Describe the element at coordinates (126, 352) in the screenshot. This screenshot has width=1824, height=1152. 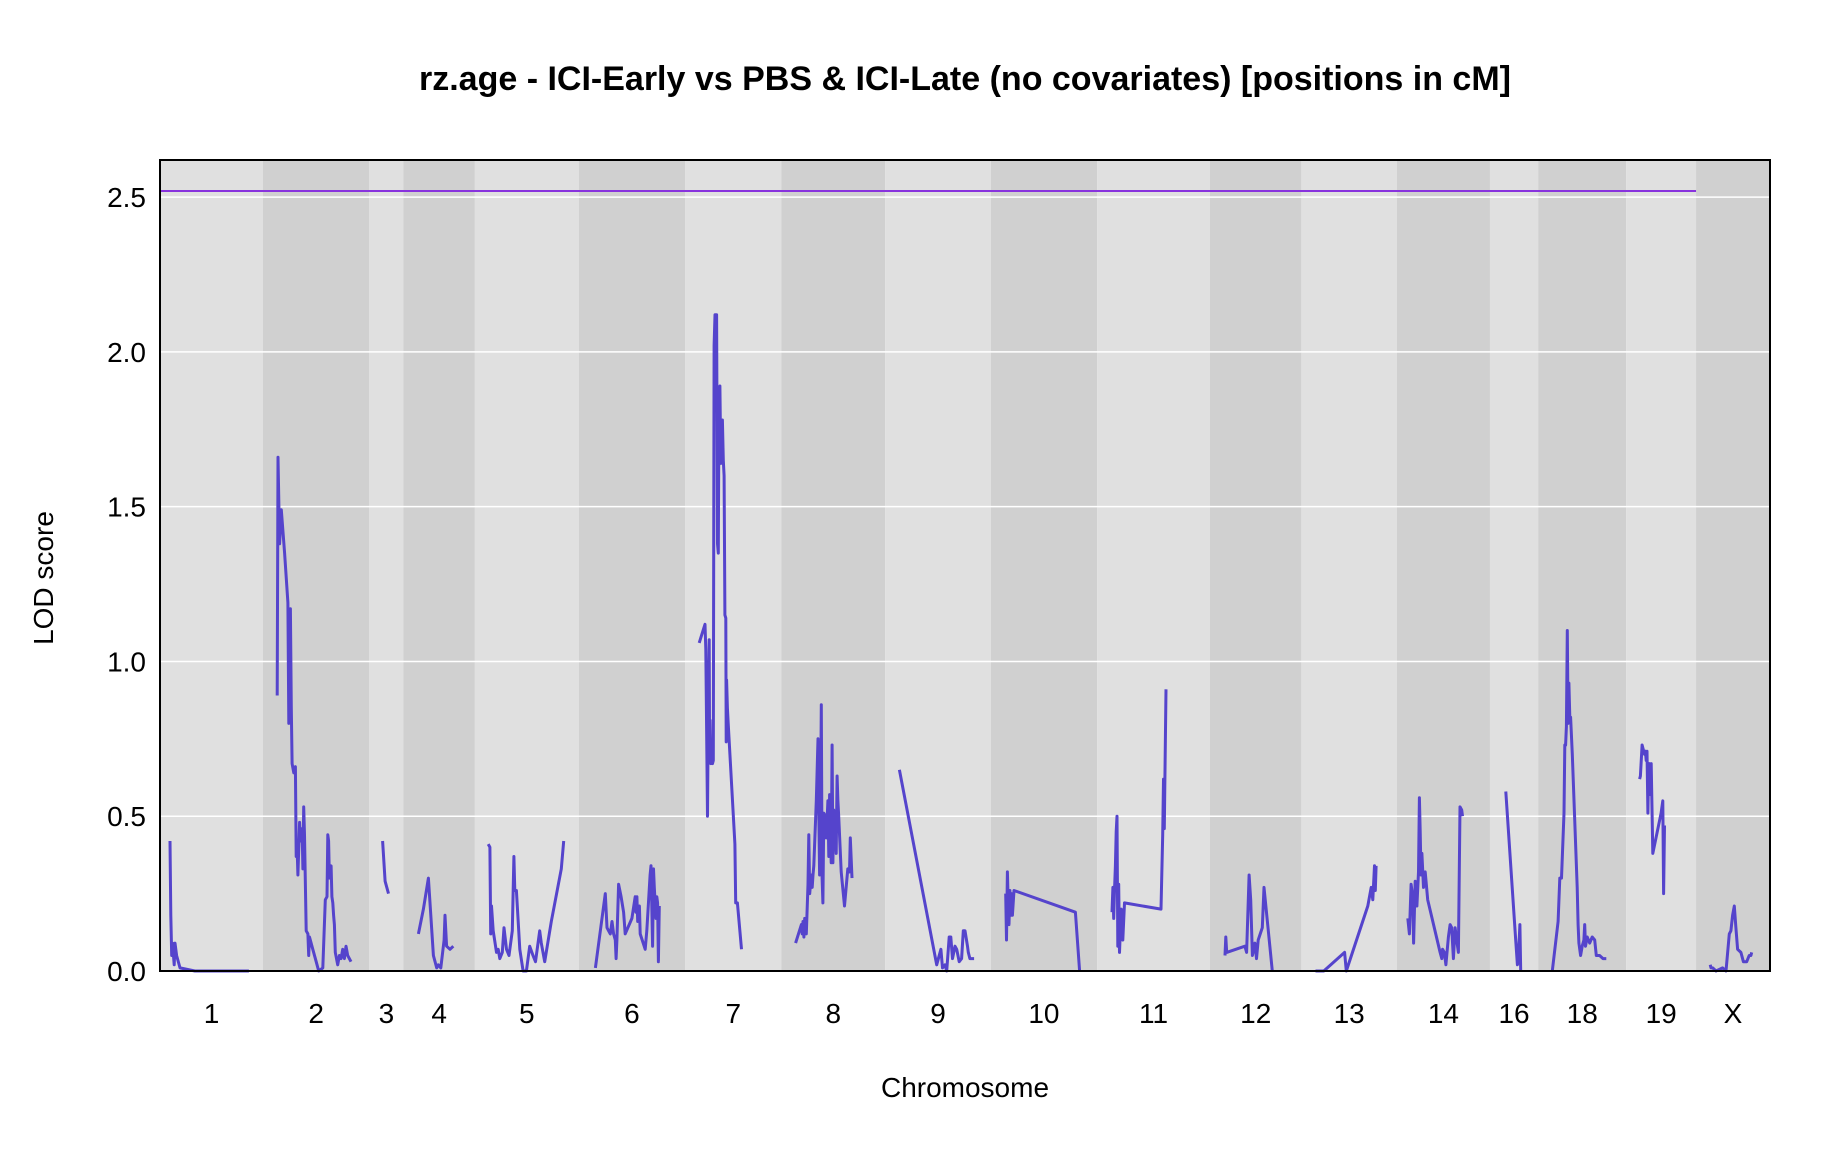
I see `y-tick-label: 2.0` at that location.